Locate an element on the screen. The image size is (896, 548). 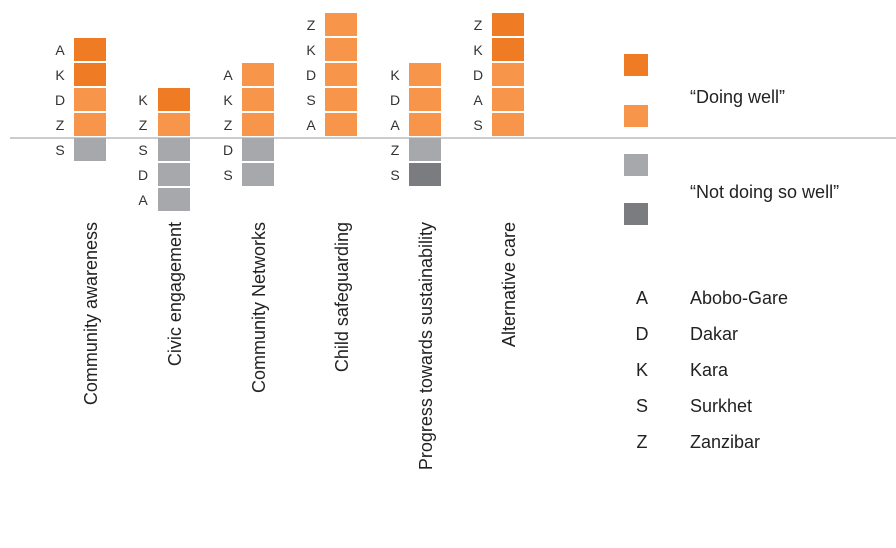
legend-doing-well-label: “Doing well” is located at coordinates (737, 97).